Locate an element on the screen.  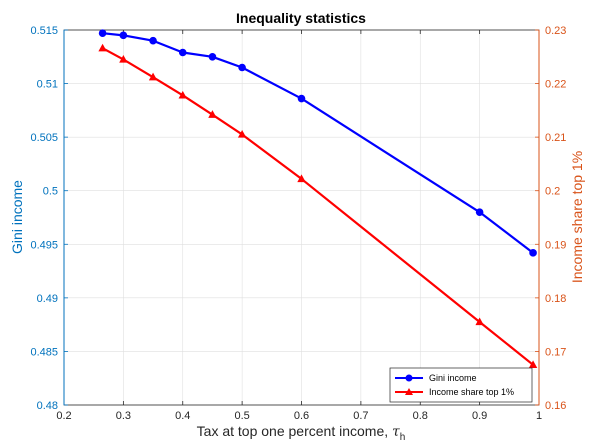
chart-title: Inequality statistics is located at coordinates (301, 18).